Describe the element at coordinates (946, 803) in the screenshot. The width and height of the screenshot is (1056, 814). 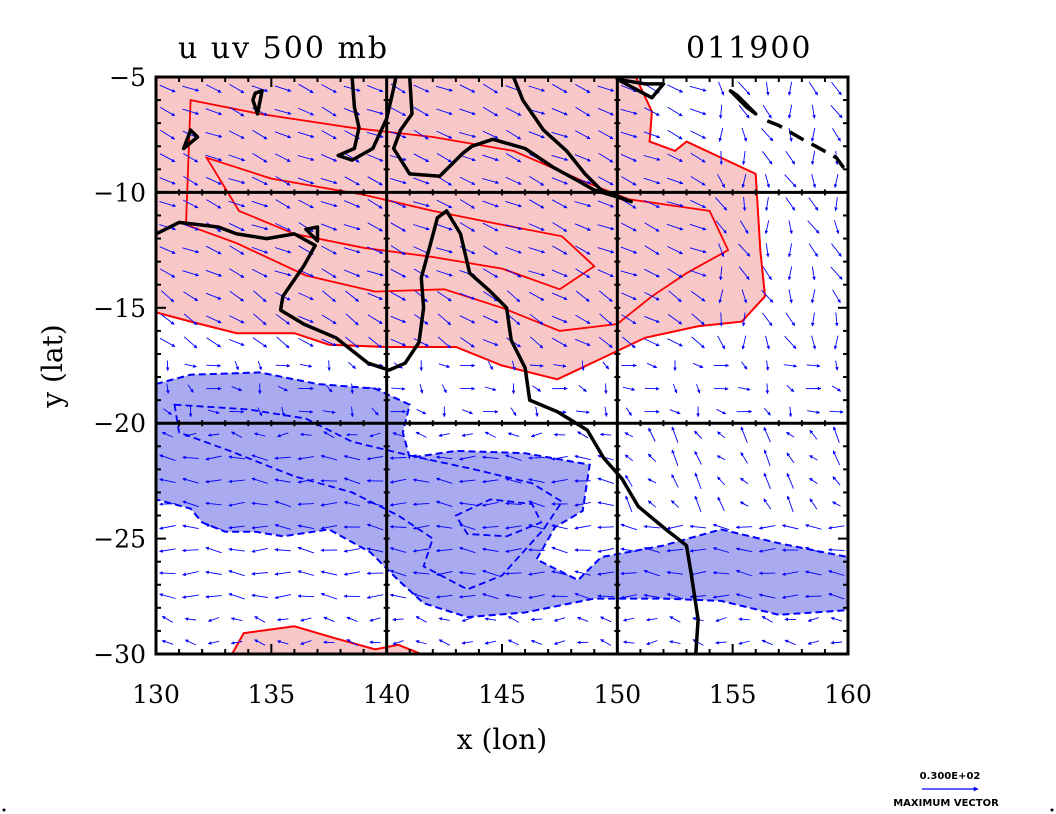
I see `reference-vector-caption: MAXIMUM VECTOR` at that location.